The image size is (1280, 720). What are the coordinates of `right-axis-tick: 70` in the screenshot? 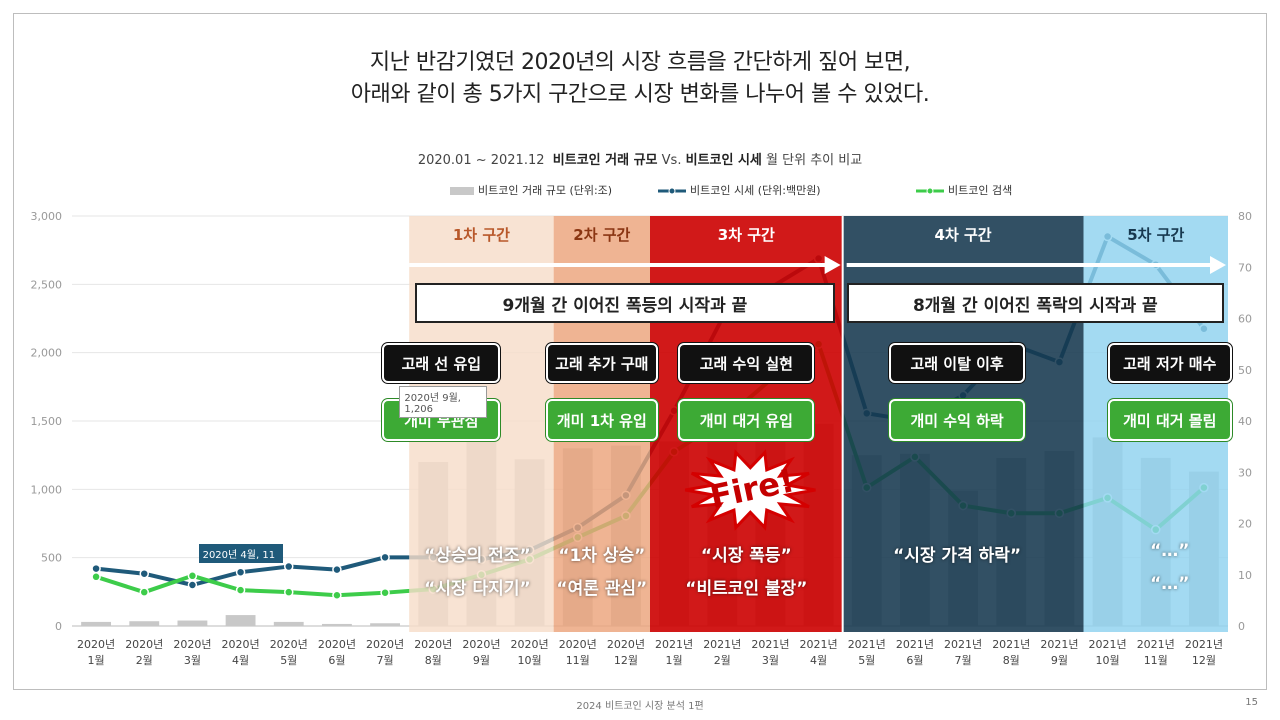 It's located at (1245, 267).